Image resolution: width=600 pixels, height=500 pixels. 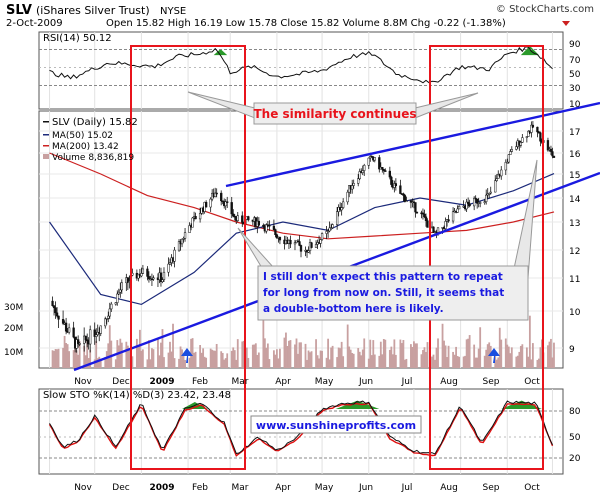 I want to click on rsi-overbought-area, so click(x=220, y=52).